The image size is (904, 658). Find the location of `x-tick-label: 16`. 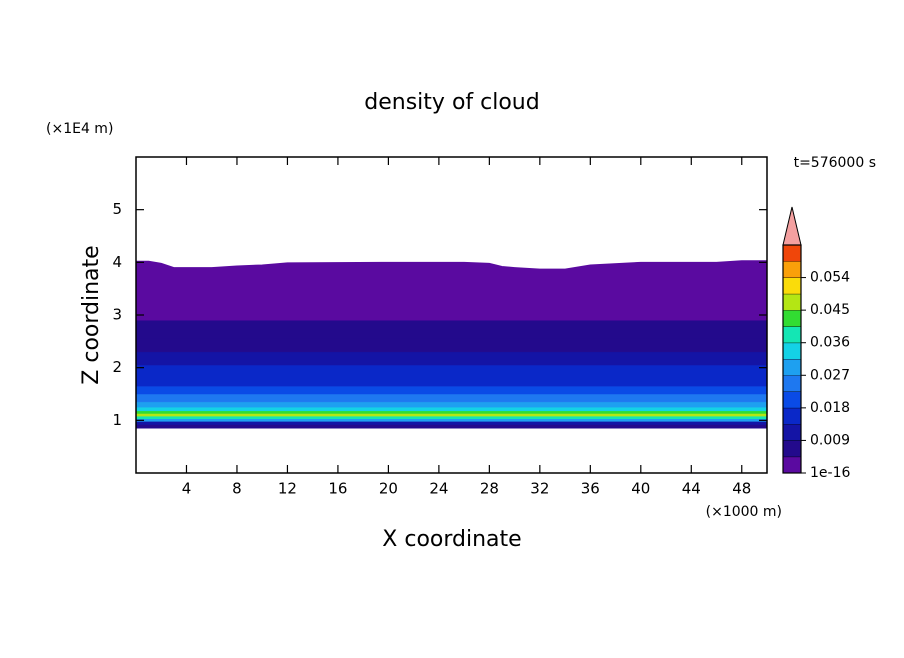

x-tick-label: 16 is located at coordinates (337, 489).